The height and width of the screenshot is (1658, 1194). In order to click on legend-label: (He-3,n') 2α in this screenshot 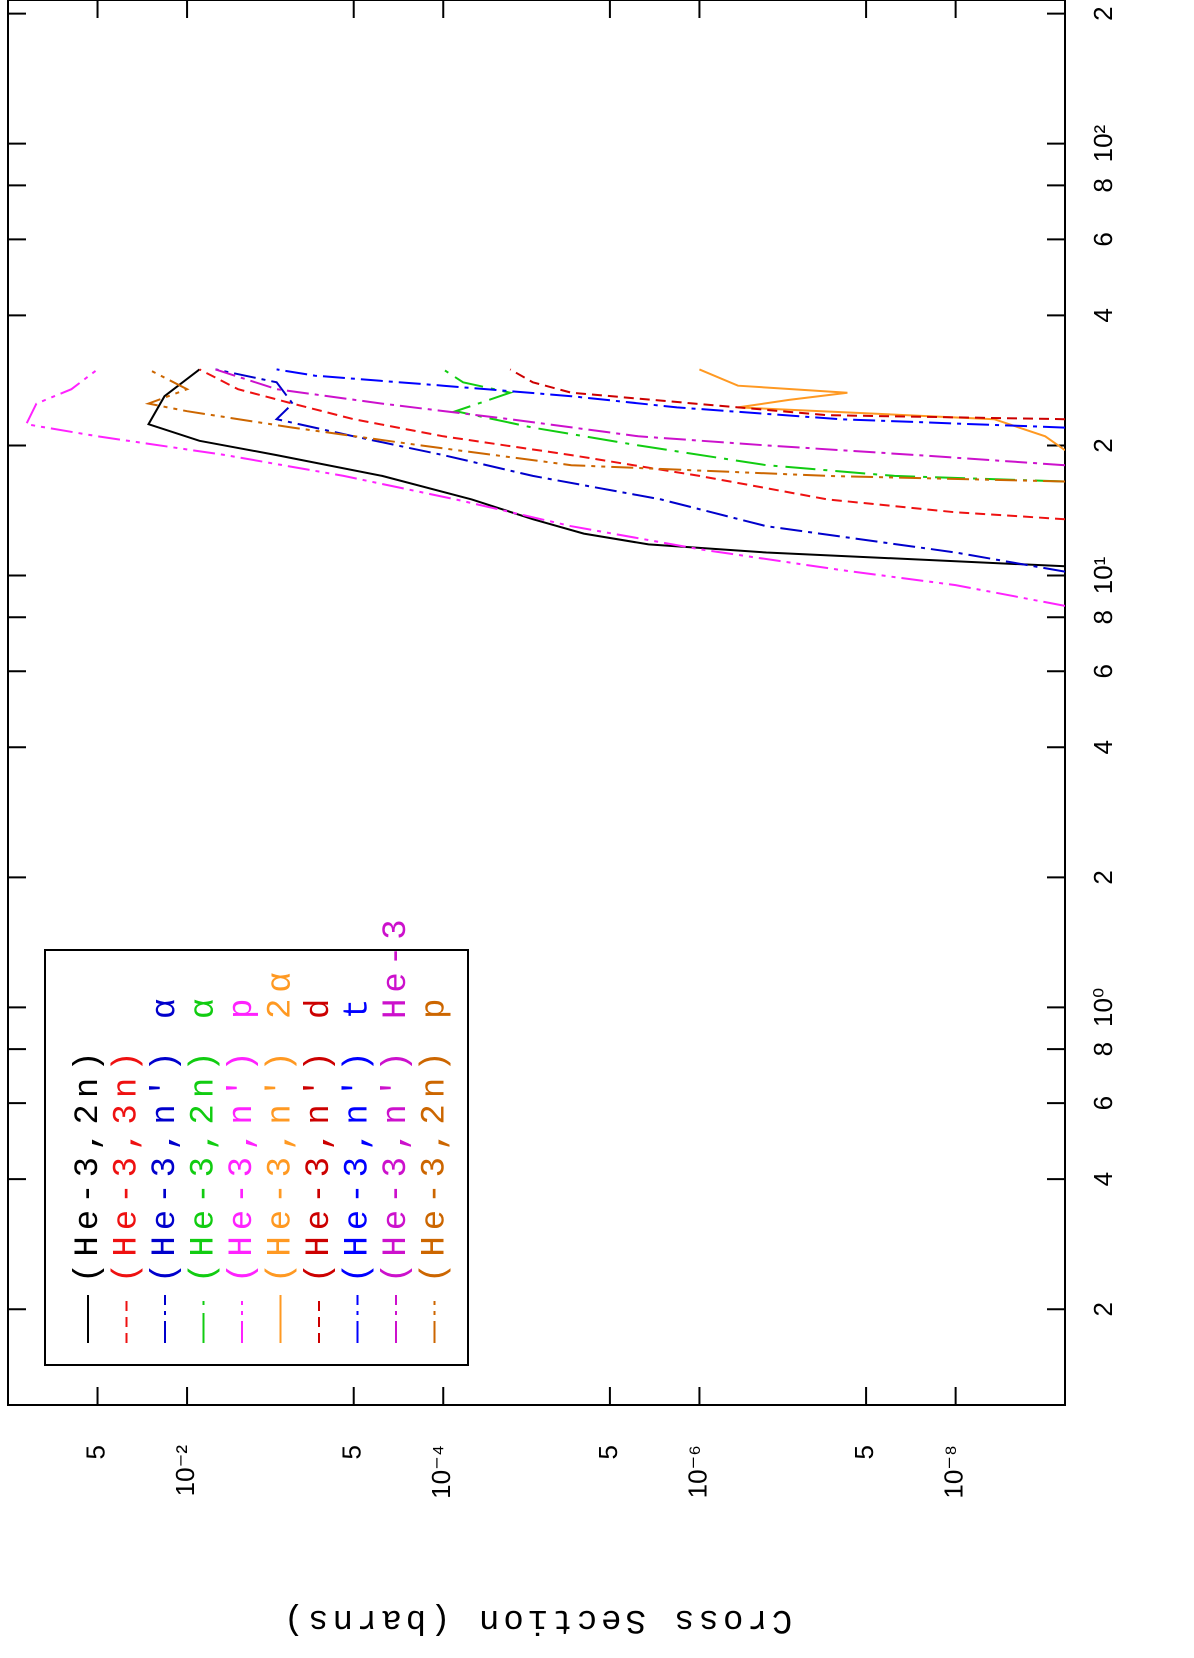, I will do `click(281, 1124)`.